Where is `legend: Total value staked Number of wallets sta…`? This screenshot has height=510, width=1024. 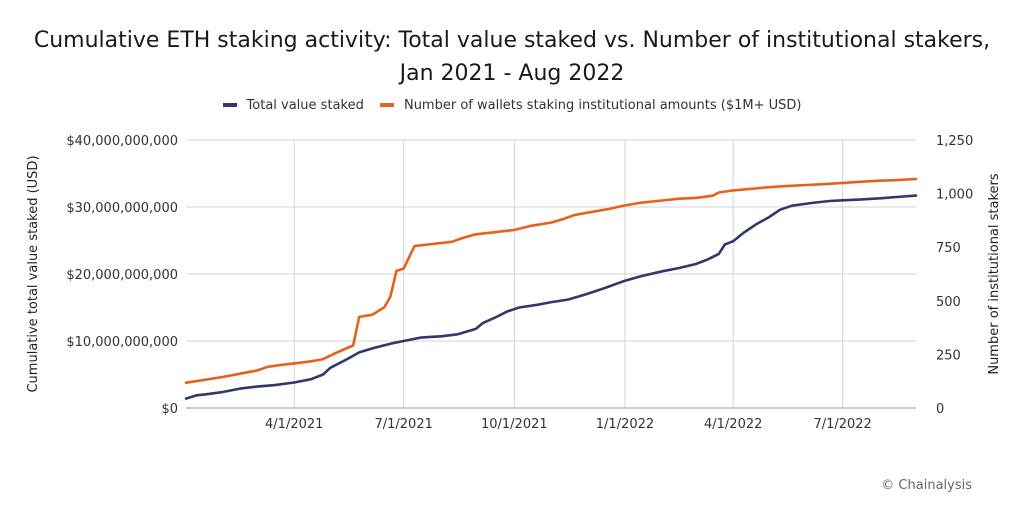
legend: Total value staked Number of wallets sta… is located at coordinates (512, 104).